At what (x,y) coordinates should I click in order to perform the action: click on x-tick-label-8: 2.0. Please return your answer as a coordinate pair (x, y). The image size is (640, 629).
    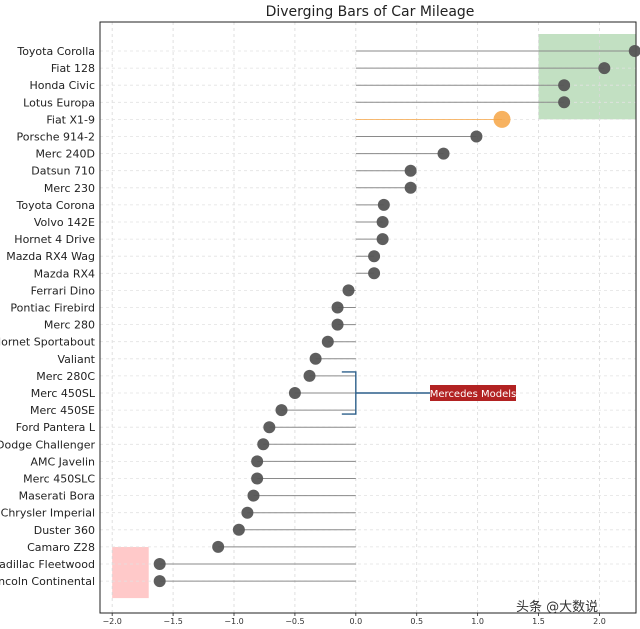
    Looking at the image, I should click on (599, 621).